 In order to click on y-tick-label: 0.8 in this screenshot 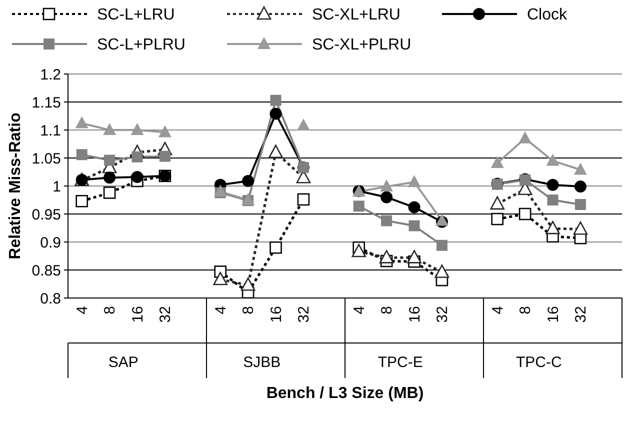, I will do `click(50, 299)`.